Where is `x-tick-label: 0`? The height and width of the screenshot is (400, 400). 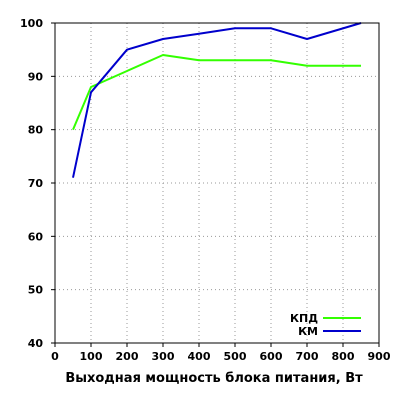 x-tick-label: 0 is located at coordinates (55, 356).